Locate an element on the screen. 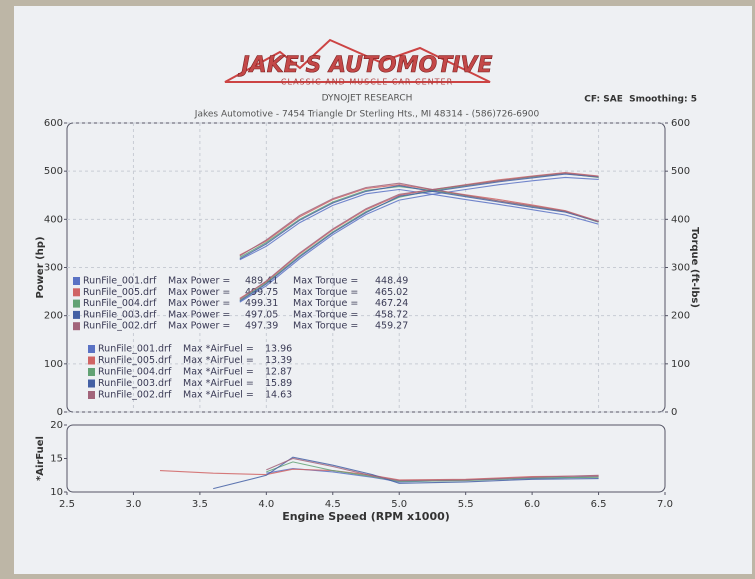 The image size is (755, 579). legend-max-torque: 459.27 is located at coordinates (391, 326).